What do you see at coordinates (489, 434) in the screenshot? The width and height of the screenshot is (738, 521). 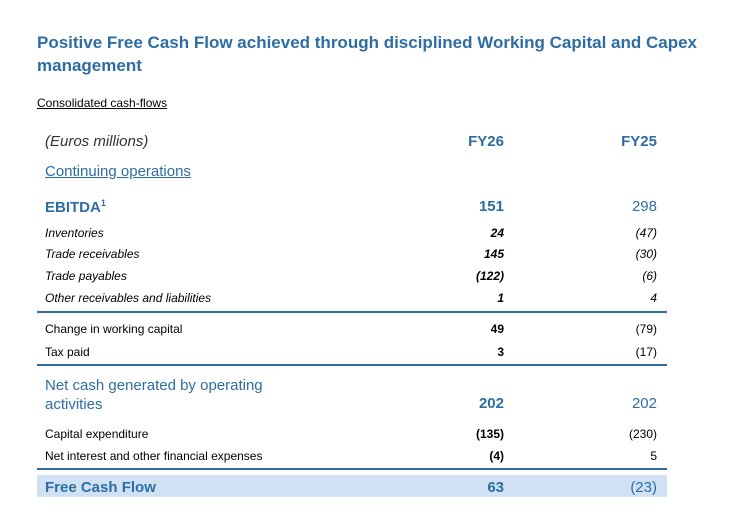 I see `row-fy26: (135)` at bounding box center [489, 434].